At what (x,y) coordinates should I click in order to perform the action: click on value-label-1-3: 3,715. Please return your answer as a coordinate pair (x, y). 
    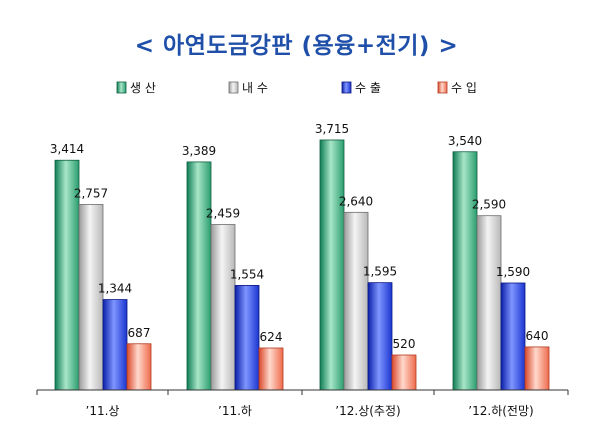
    Looking at the image, I should click on (332, 129).